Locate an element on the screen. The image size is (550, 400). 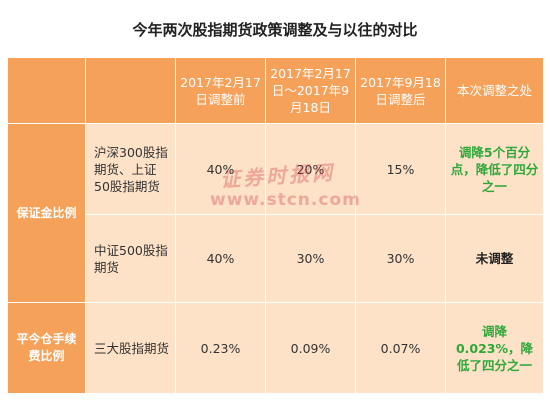
row-value-between: 30% is located at coordinates (311, 259).